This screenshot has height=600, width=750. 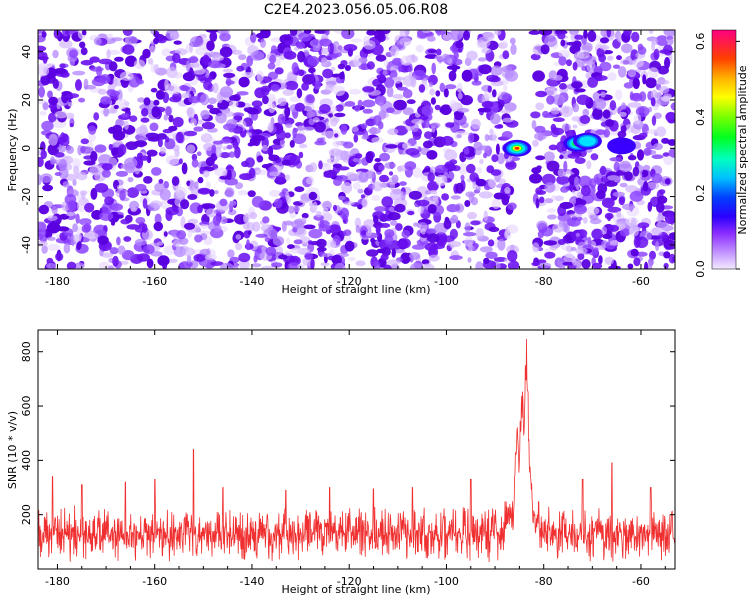 I want to click on heatmap-peak, so click(x=517, y=148).